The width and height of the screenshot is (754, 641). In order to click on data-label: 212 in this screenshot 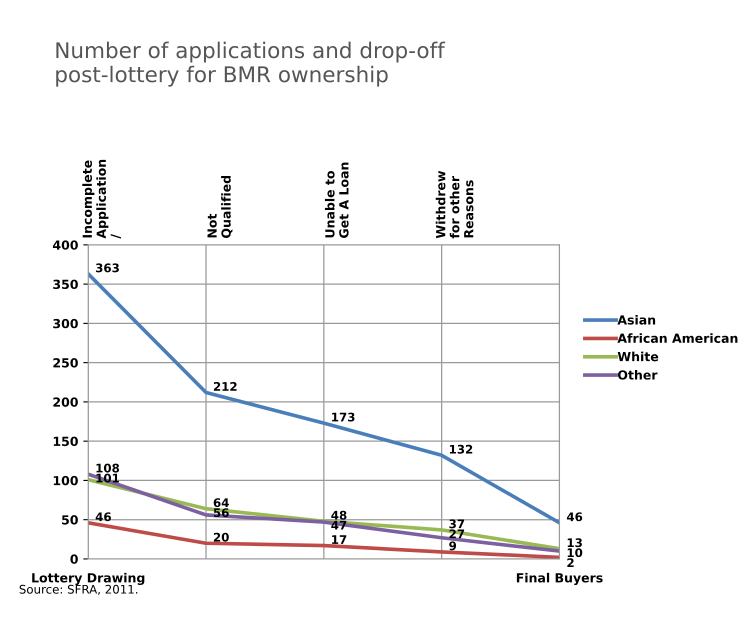, I will do `click(225, 386)`.